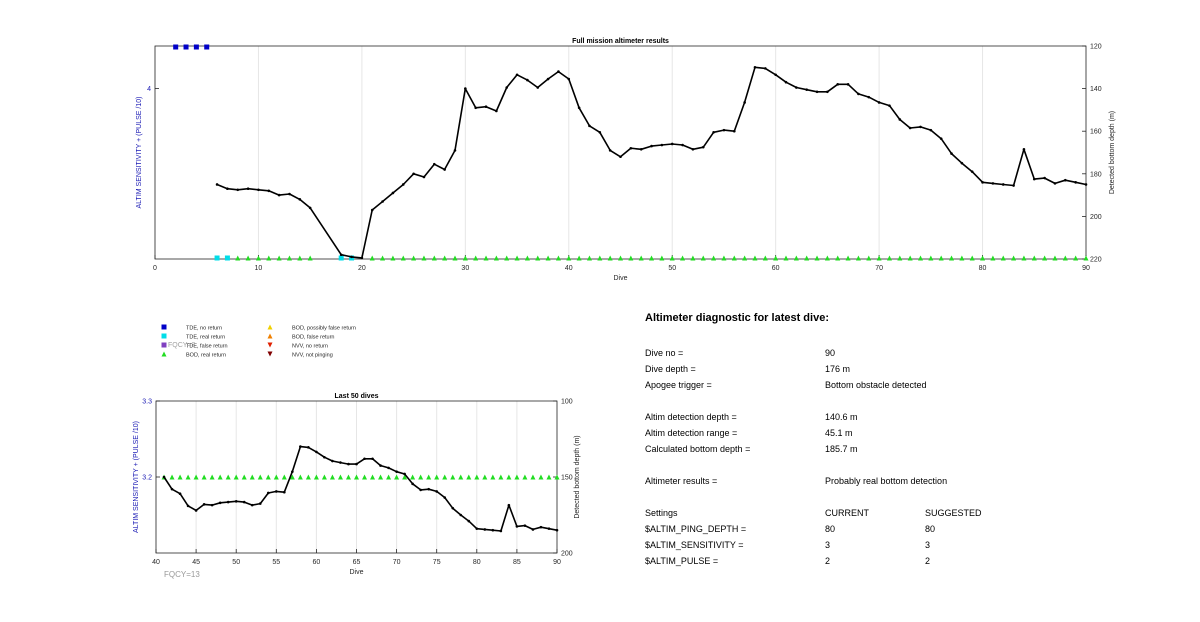  What do you see at coordinates (876, 385) in the screenshot?
I see `diagnostic-value: Bottom obstacle detected` at bounding box center [876, 385].